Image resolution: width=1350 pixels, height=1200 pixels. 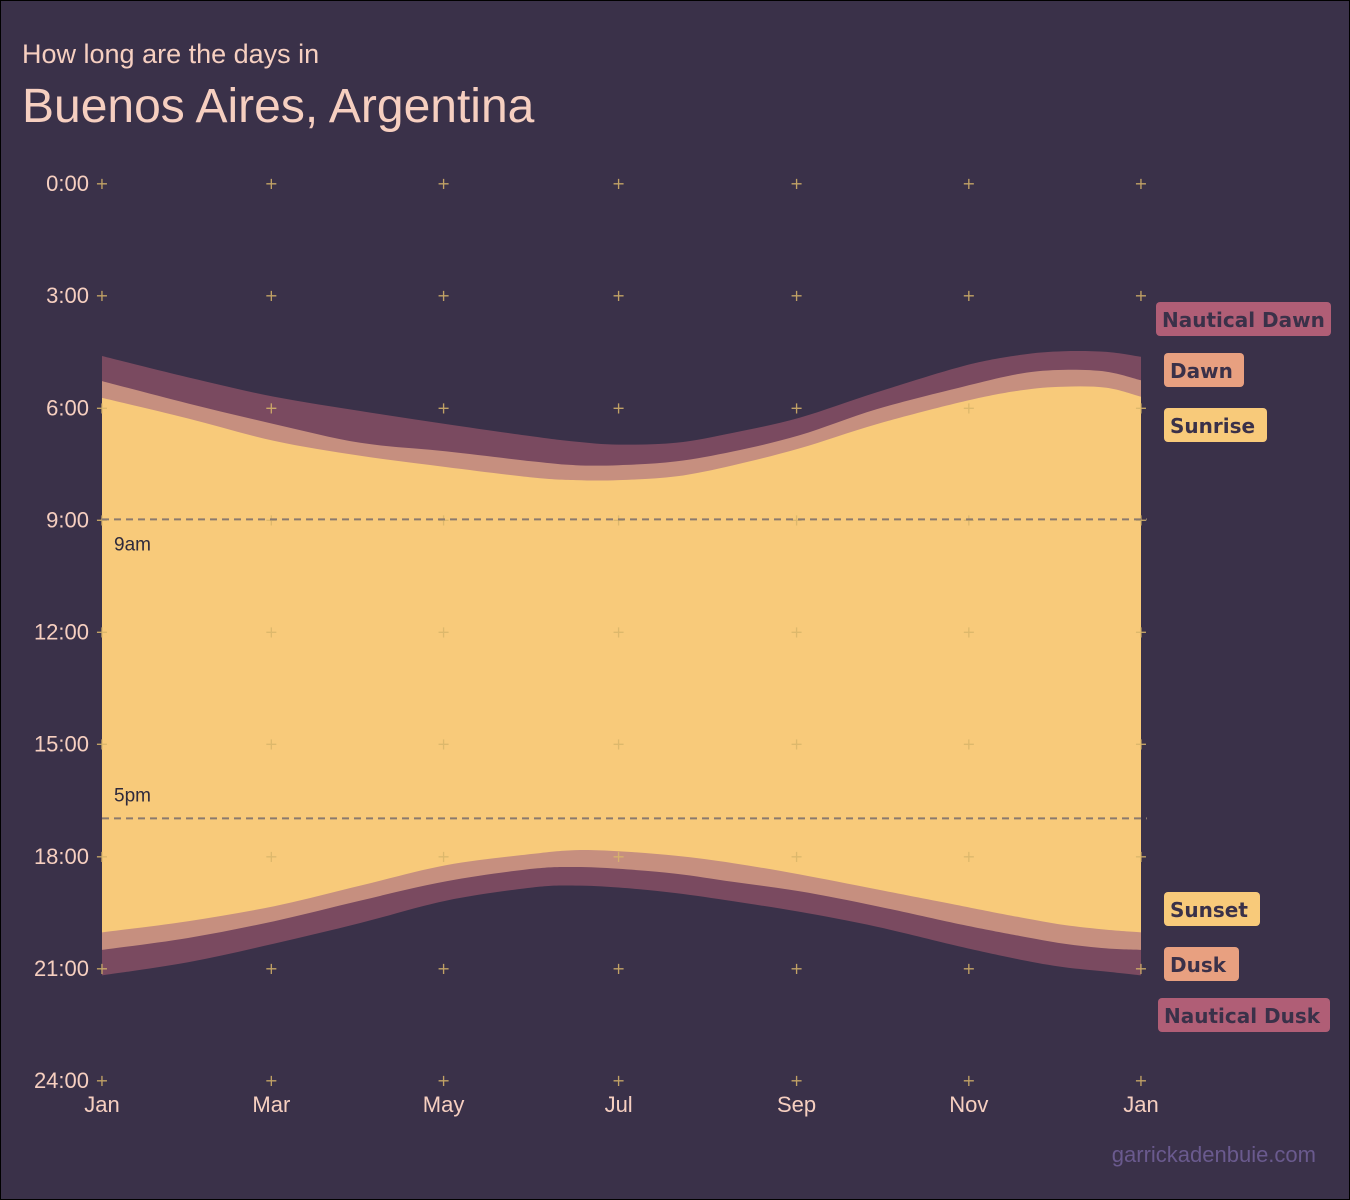 I want to click on series-label-text: Sunset, so click(x=1209, y=910).